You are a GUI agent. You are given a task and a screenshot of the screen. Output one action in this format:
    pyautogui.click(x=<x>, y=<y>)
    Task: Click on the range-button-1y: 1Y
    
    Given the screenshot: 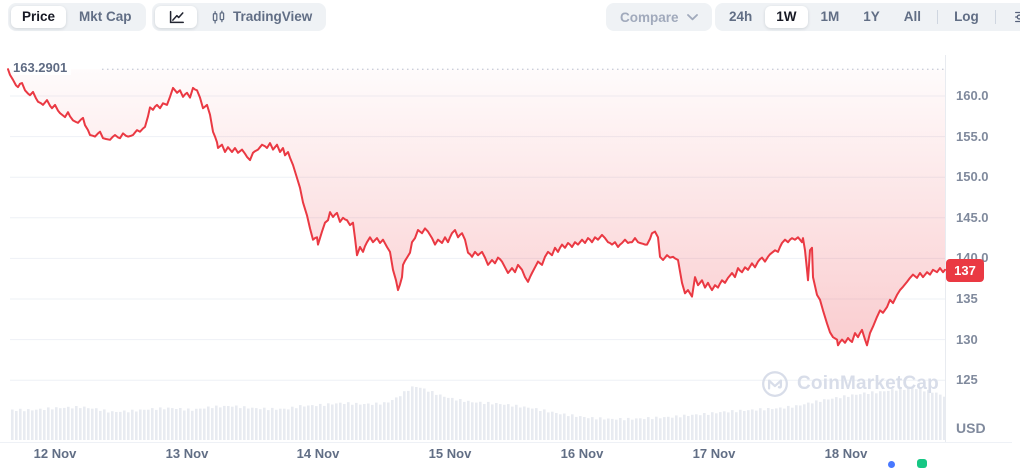 What is the action you would take?
    pyautogui.click(x=871, y=17)
    